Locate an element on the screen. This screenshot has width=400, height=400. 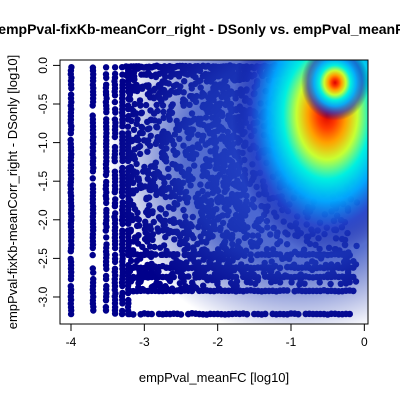
y-tick-label: 0.0 is located at coordinates (43, 65).